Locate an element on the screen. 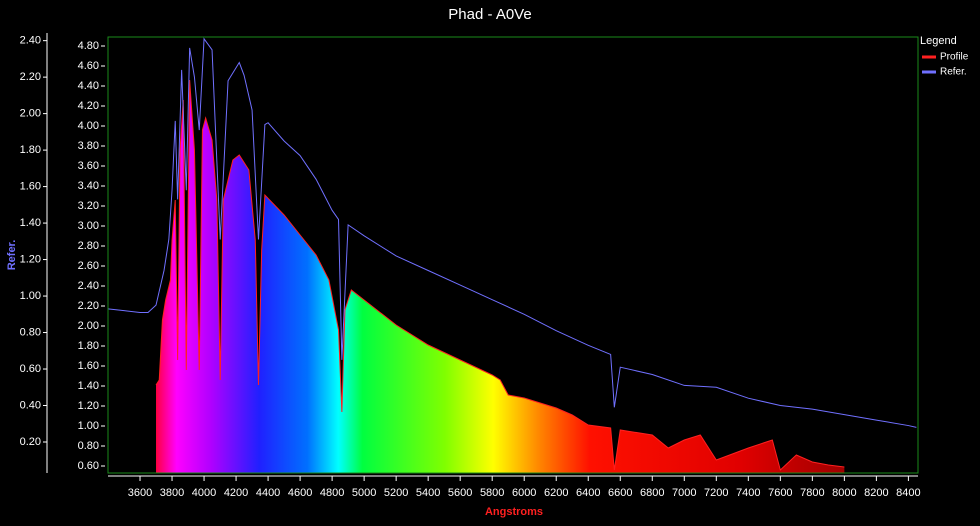  chart-title: Phad - A0Ve is located at coordinates (489, 14).